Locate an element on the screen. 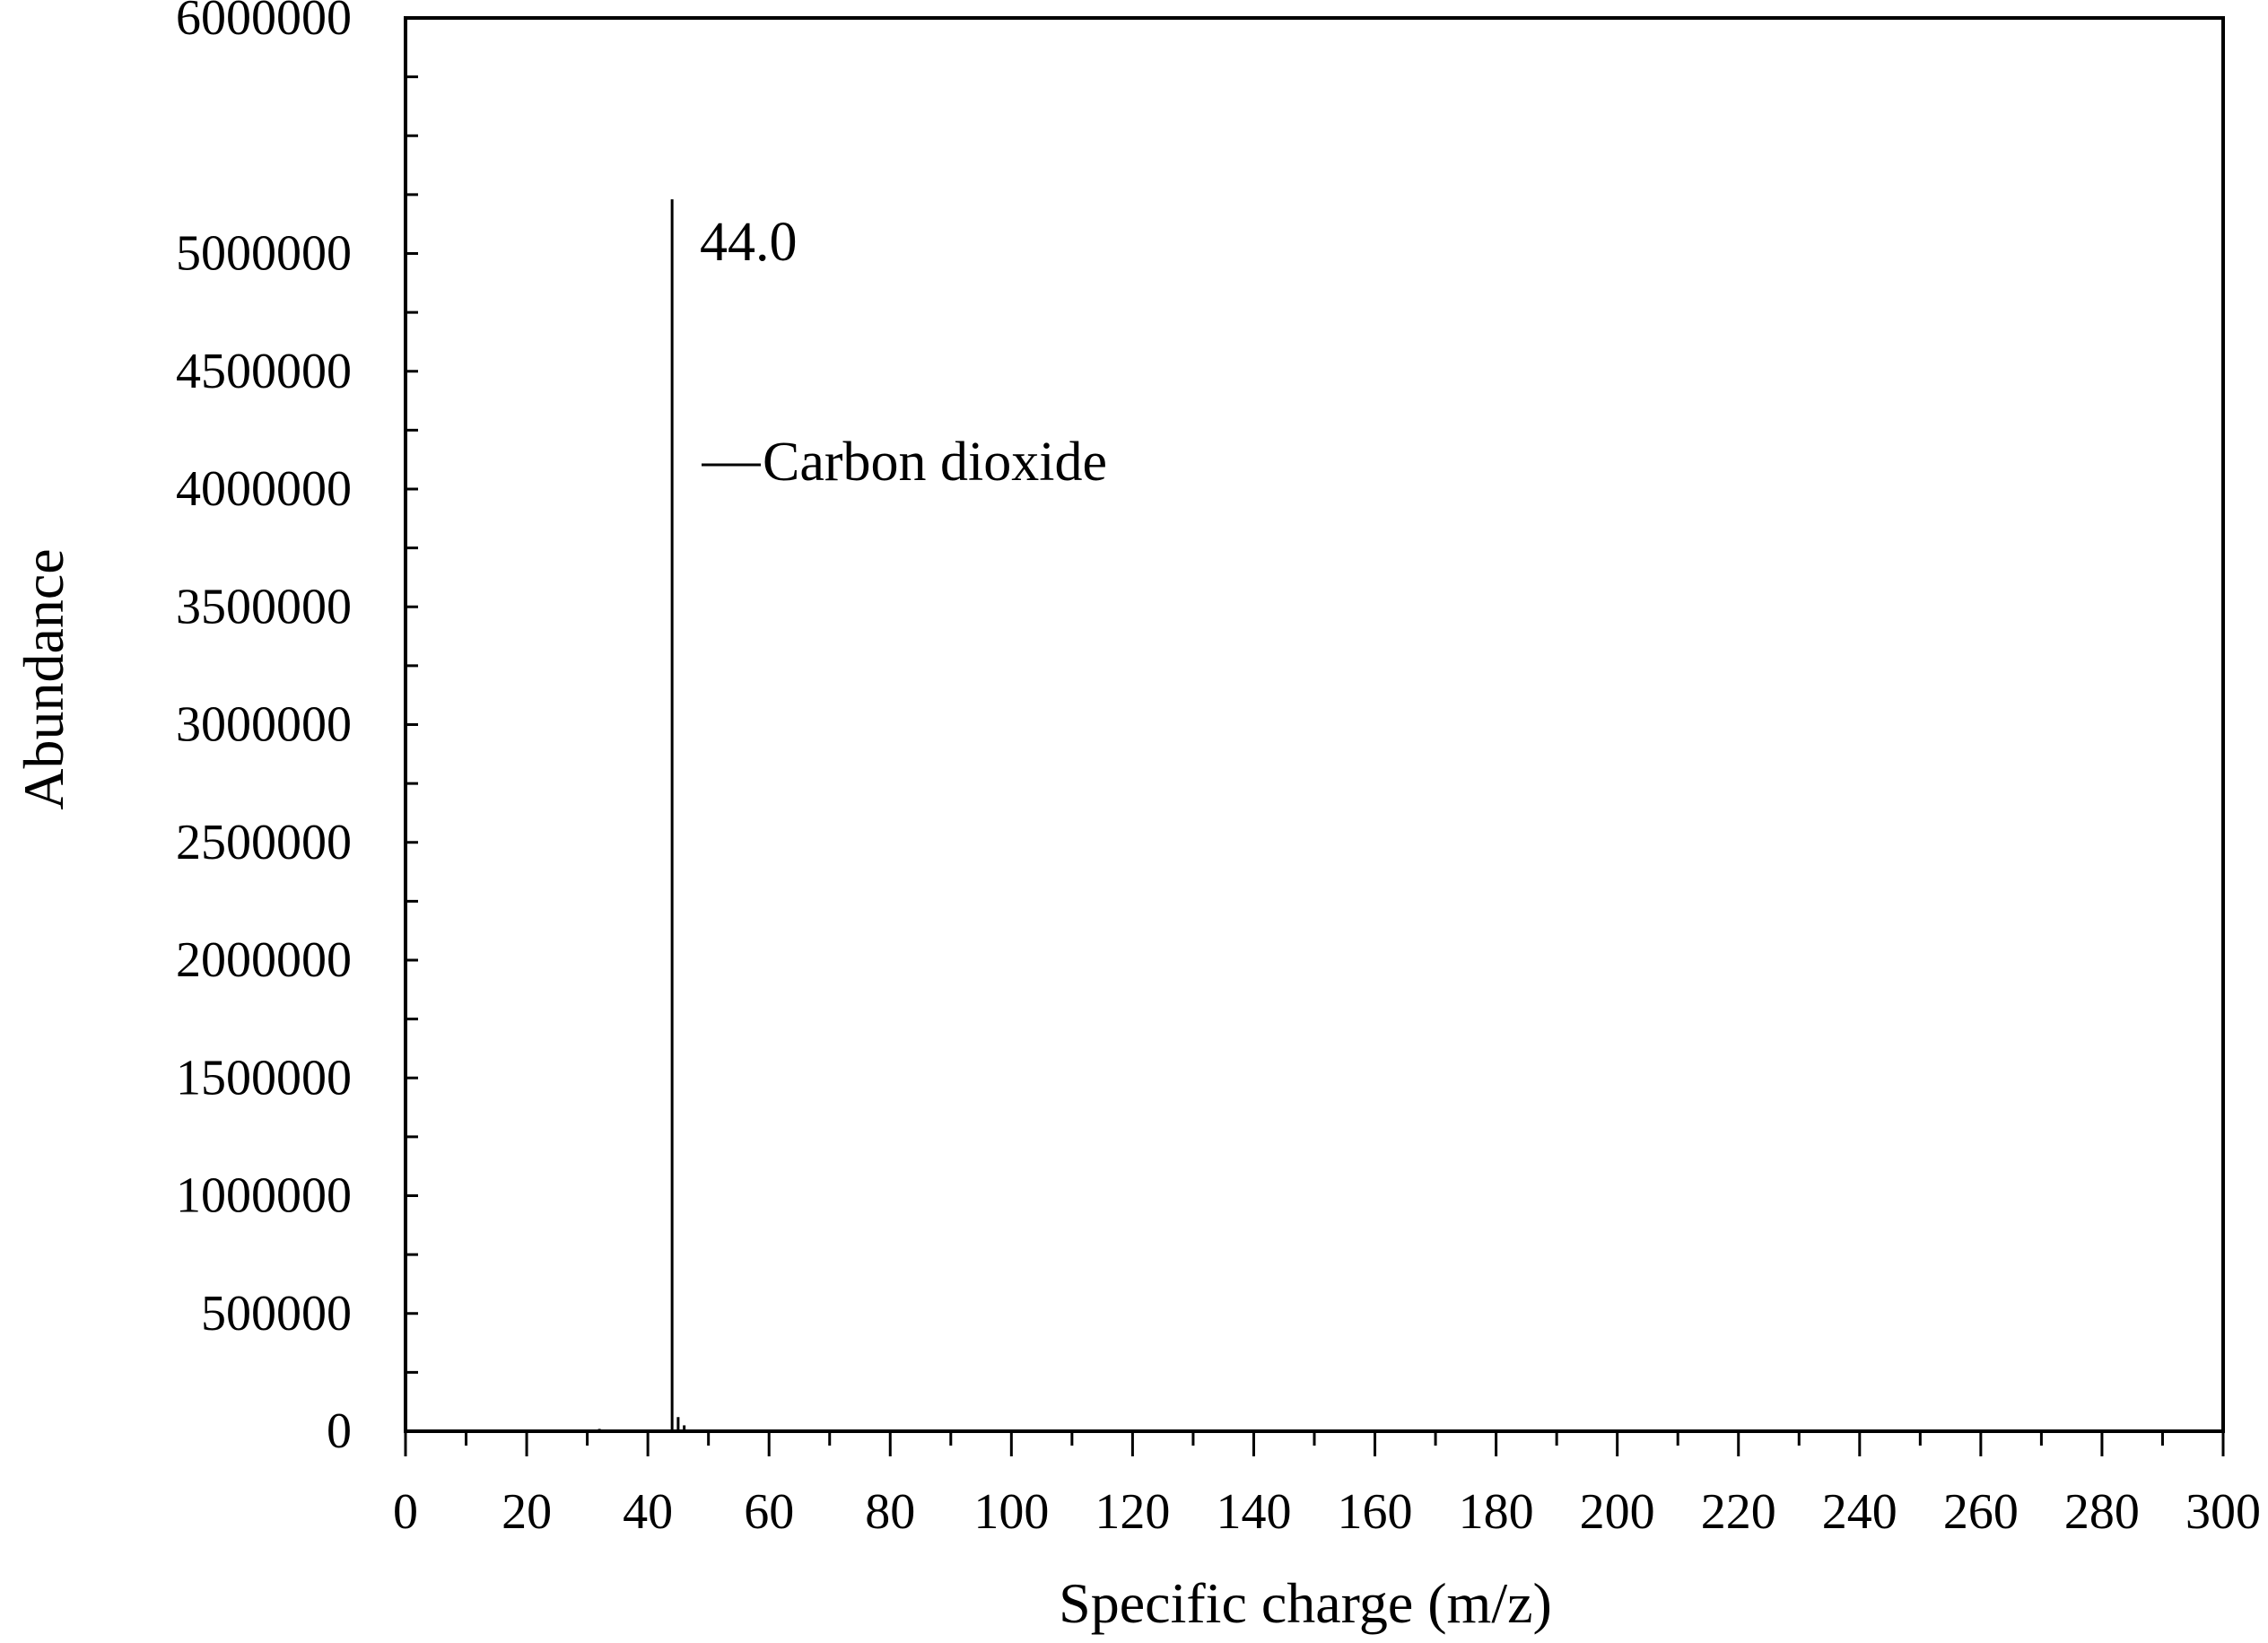 The height and width of the screenshot is (1643, 2268). x-axis-title: Specific charge (m/z) is located at coordinates (1305, 1603).